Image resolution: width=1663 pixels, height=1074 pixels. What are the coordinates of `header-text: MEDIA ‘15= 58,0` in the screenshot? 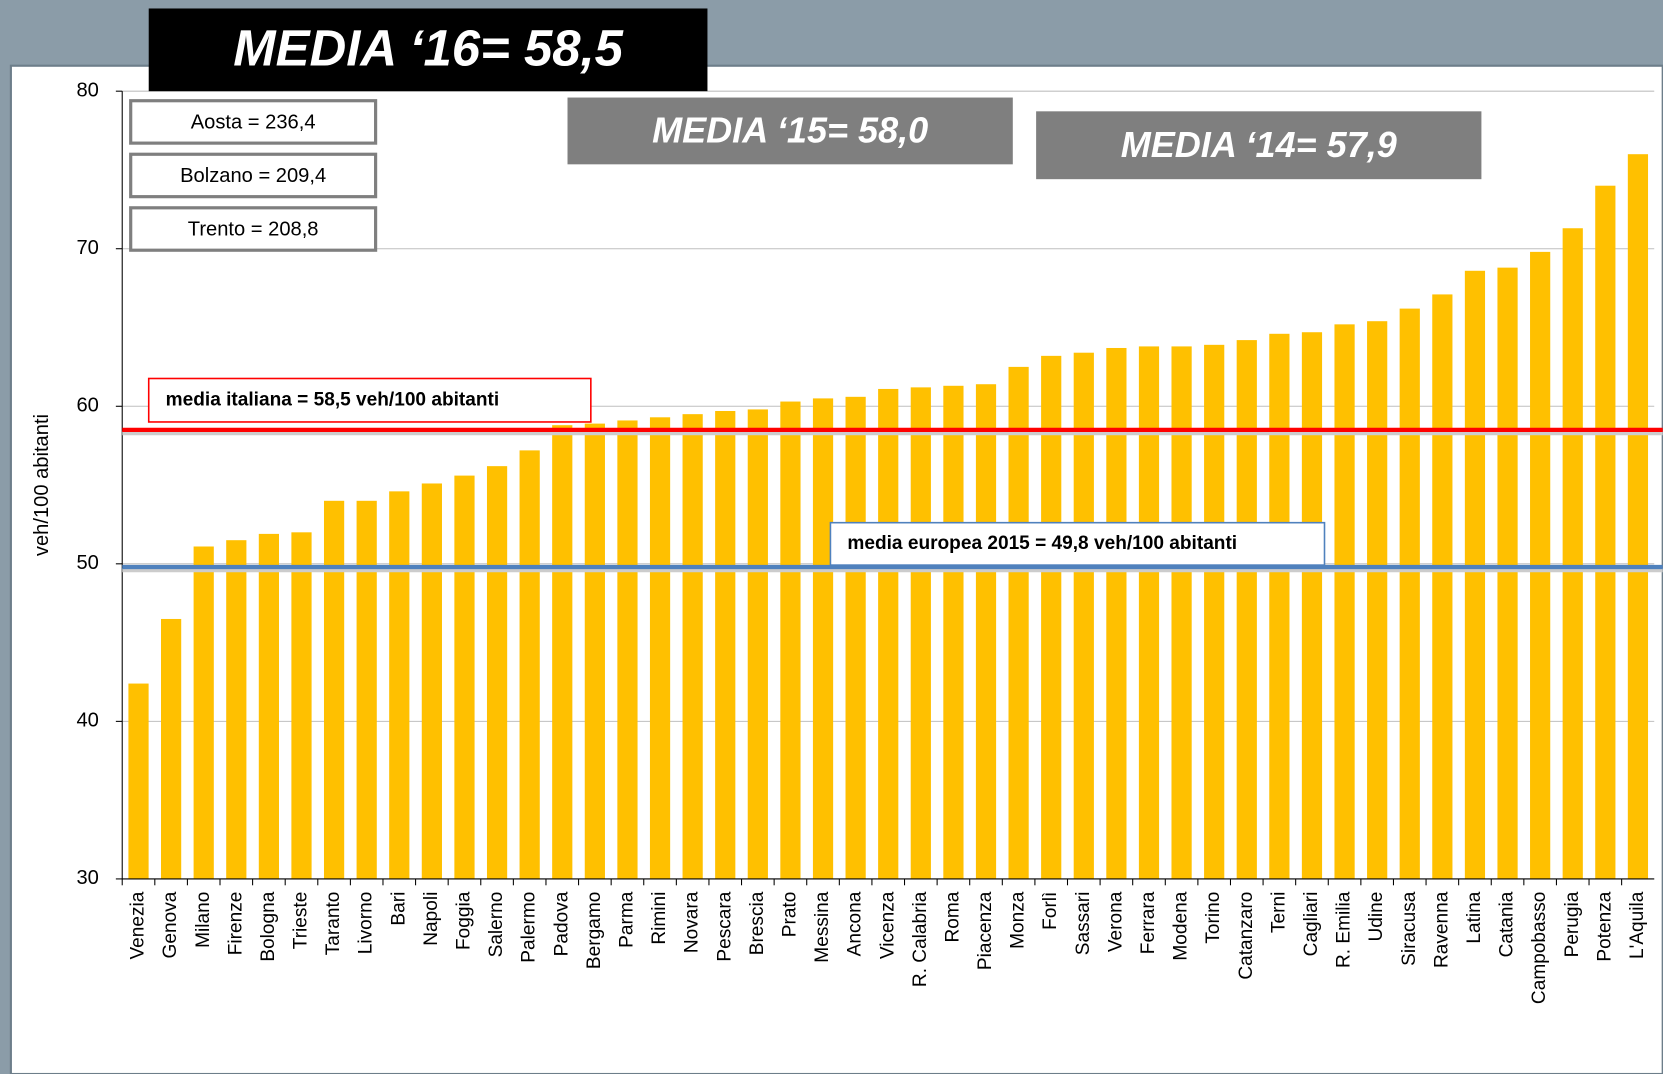 It's located at (790, 130).